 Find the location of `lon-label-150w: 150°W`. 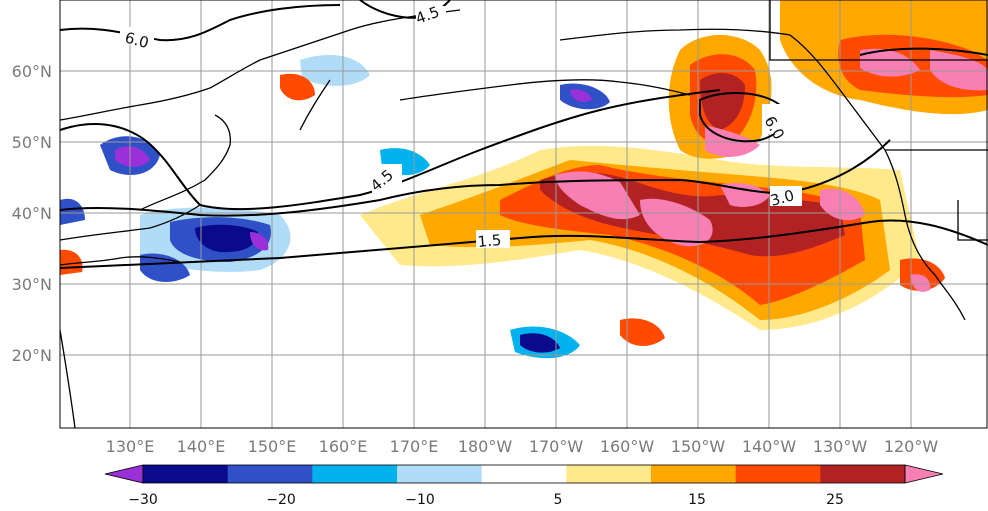

lon-label-150w: 150°W is located at coordinates (698, 446).